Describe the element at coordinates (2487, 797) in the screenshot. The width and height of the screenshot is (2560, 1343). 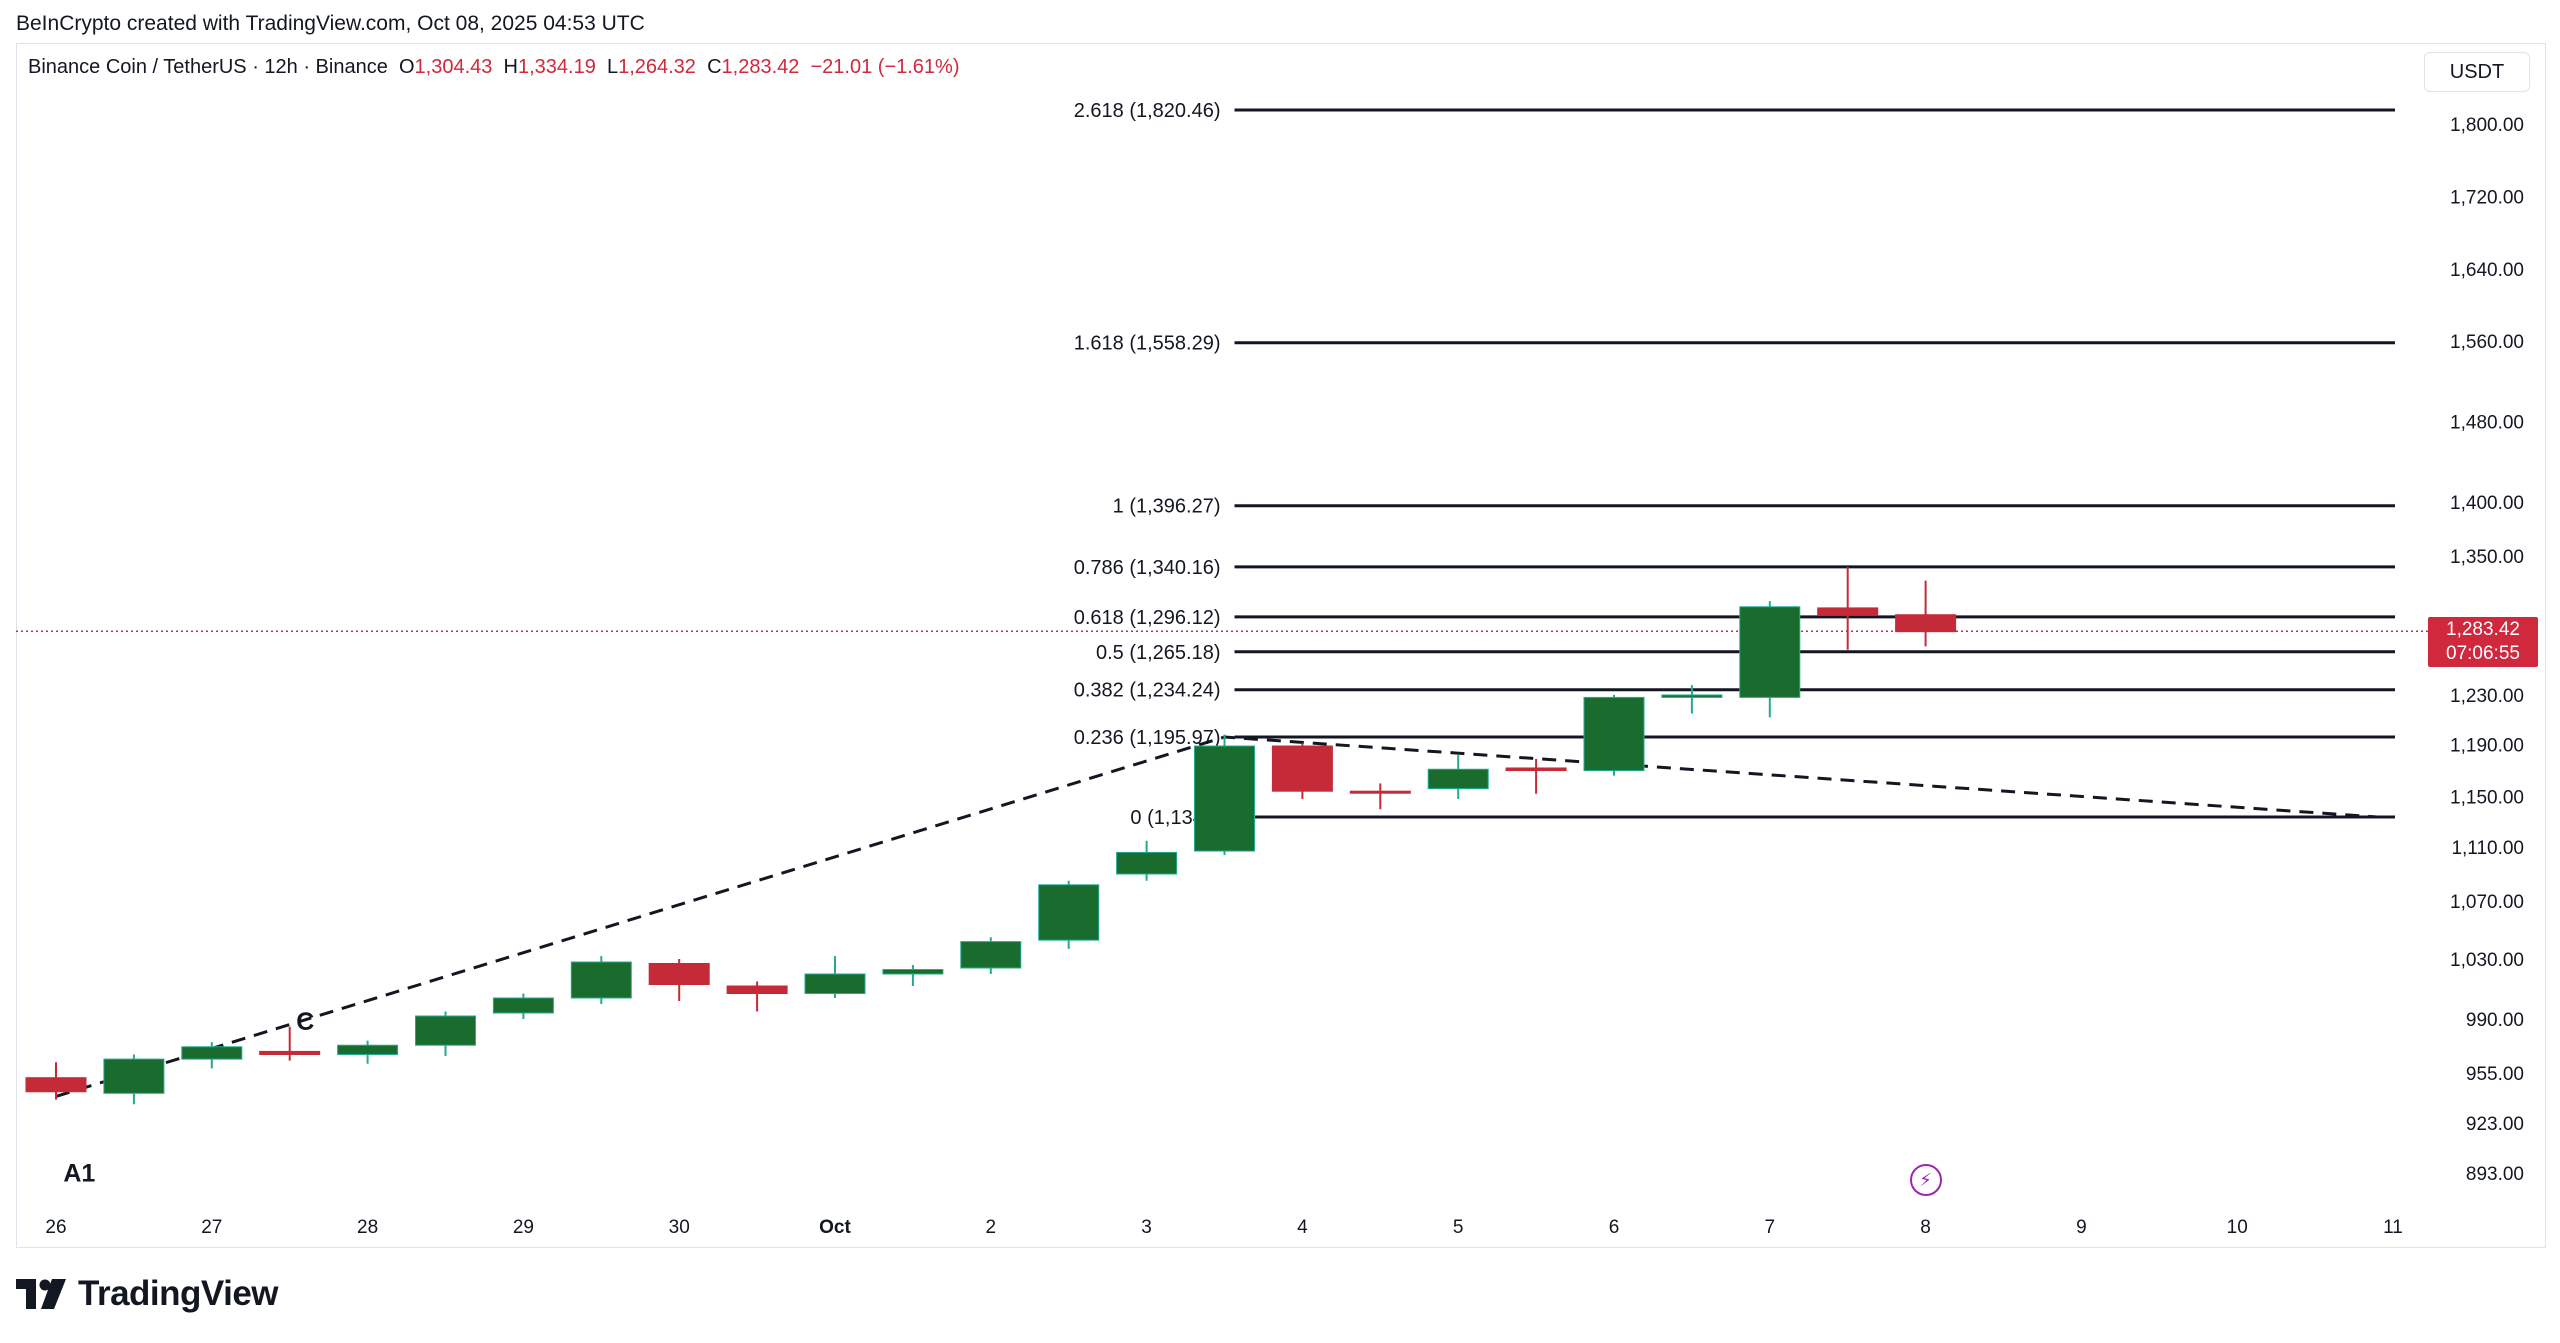
I see `y-axis-tick-label: 1,150.00` at that location.